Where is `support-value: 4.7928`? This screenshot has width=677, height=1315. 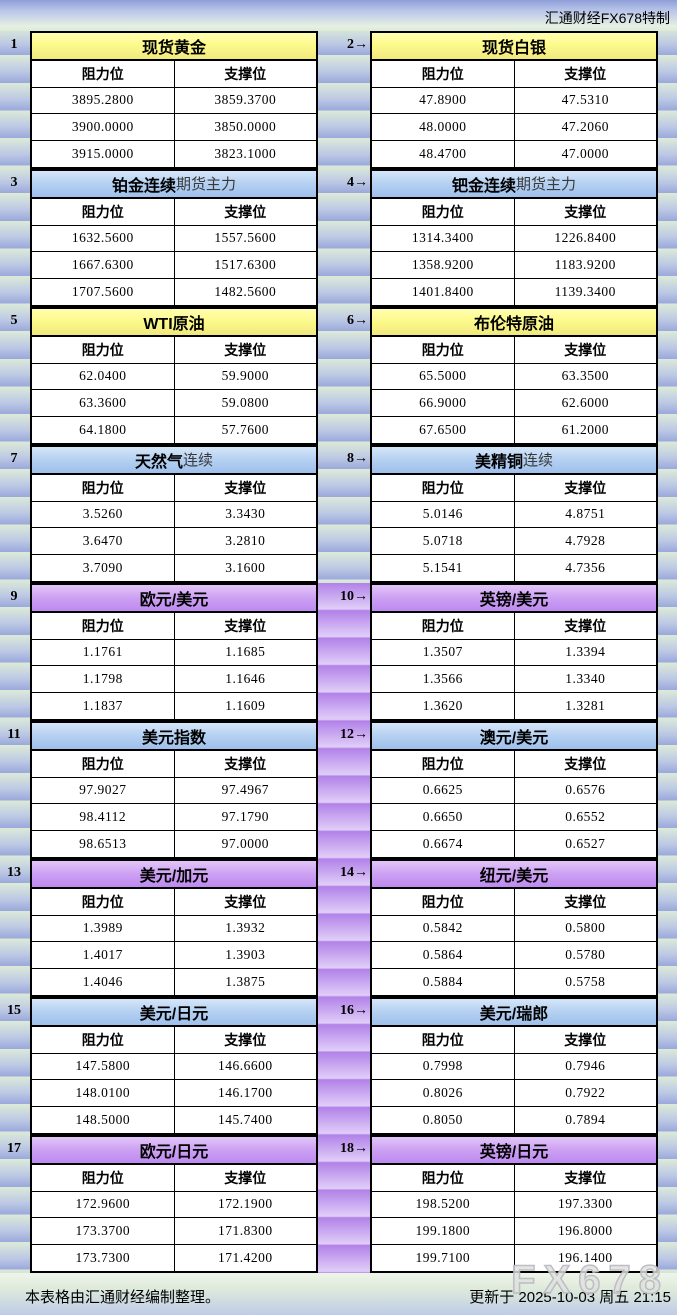 support-value: 4.7928 is located at coordinates (585, 541).